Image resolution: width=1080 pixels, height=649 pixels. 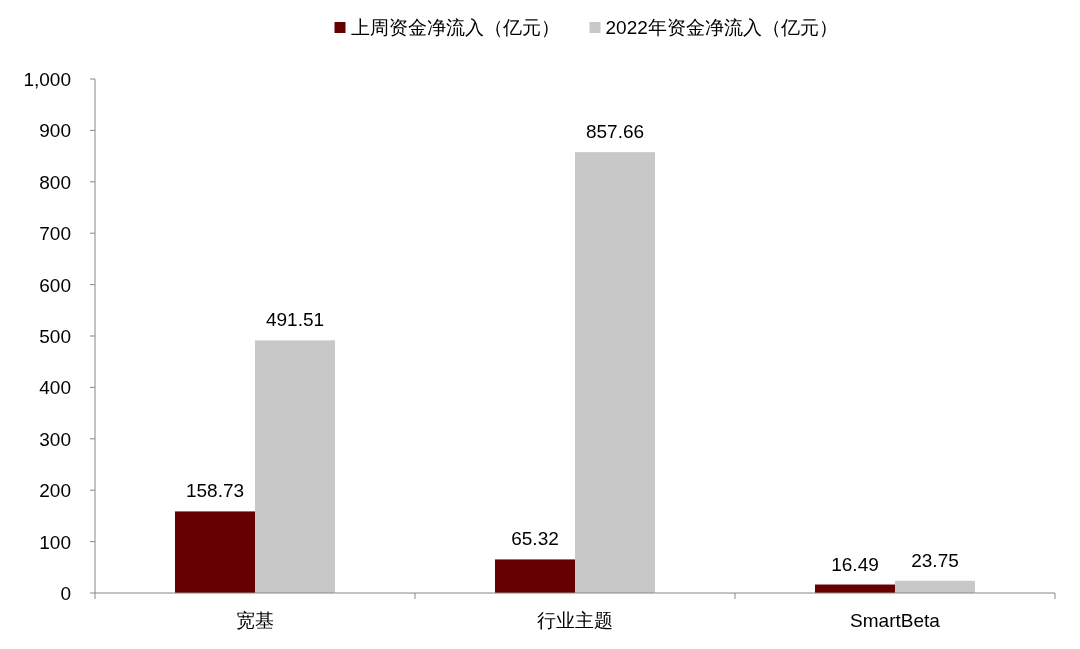 I want to click on x-tick-label: 行业主题, so click(x=575, y=620).